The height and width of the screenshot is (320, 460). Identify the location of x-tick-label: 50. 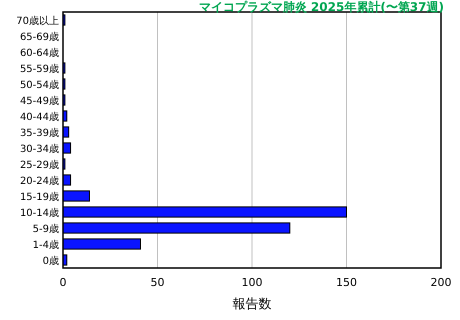
(157, 282).